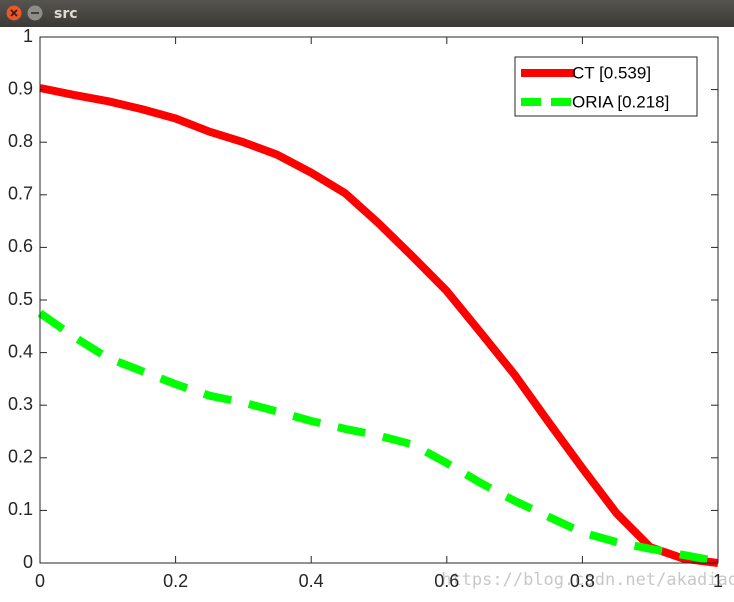 The width and height of the screenshot is (734, 602). What do you see at coordinates (367, 13) in the screenshot?
I see `title-bar` at bounding box center [367, 13].